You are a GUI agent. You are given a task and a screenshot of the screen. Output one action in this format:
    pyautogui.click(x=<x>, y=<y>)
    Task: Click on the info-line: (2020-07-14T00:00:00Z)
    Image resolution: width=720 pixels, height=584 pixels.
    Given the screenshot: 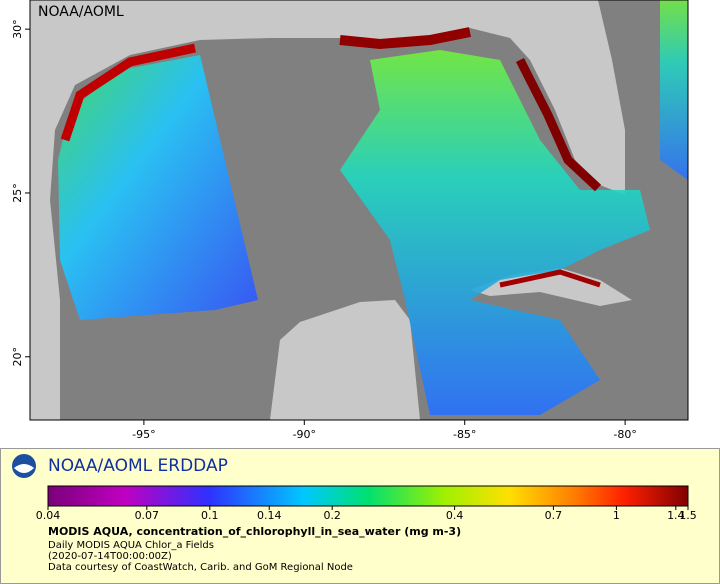 What is the action you would take?
    pyautogui.click(x=110, y=556)
    